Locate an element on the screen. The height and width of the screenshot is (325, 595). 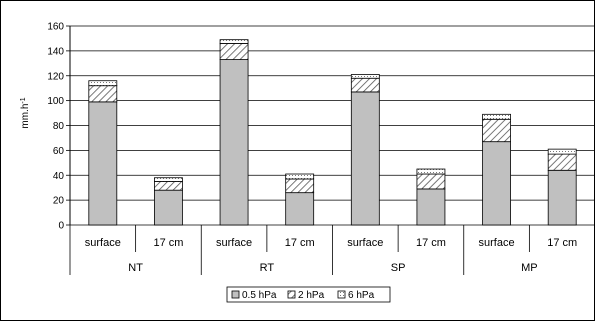
legend-label: 2 hPa is located at coordinates (311, 295).